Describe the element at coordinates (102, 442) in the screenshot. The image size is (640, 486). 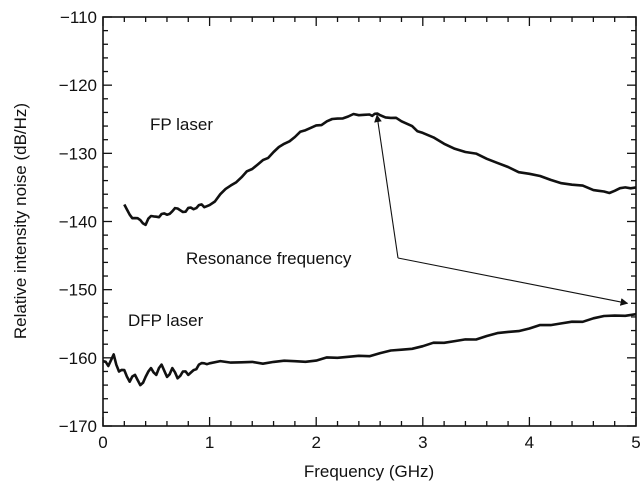
I see `x-tick-label: 0` at that location.